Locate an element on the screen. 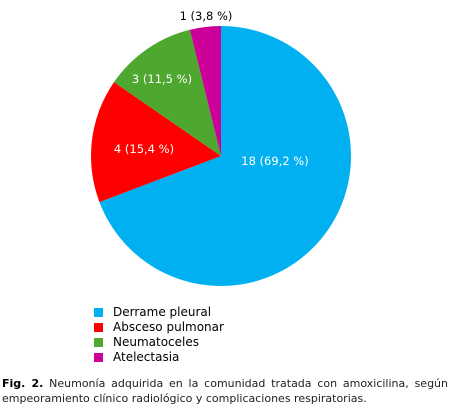  pie-slice-absceso-pulmonar is located at coordinates (155, 142).